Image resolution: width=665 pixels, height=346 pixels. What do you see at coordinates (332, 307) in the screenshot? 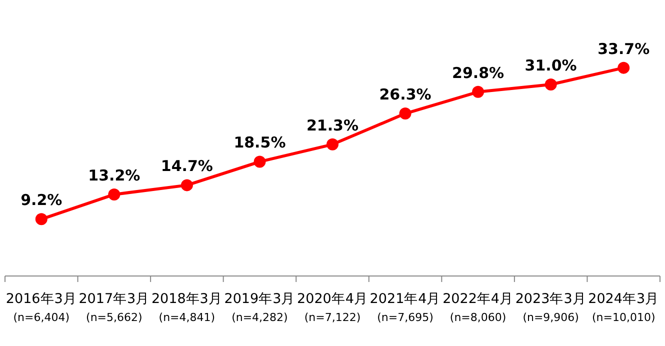
I see `x-tick-label: 2020年4月 (n=7,122)` at bounding box center [332, 307].